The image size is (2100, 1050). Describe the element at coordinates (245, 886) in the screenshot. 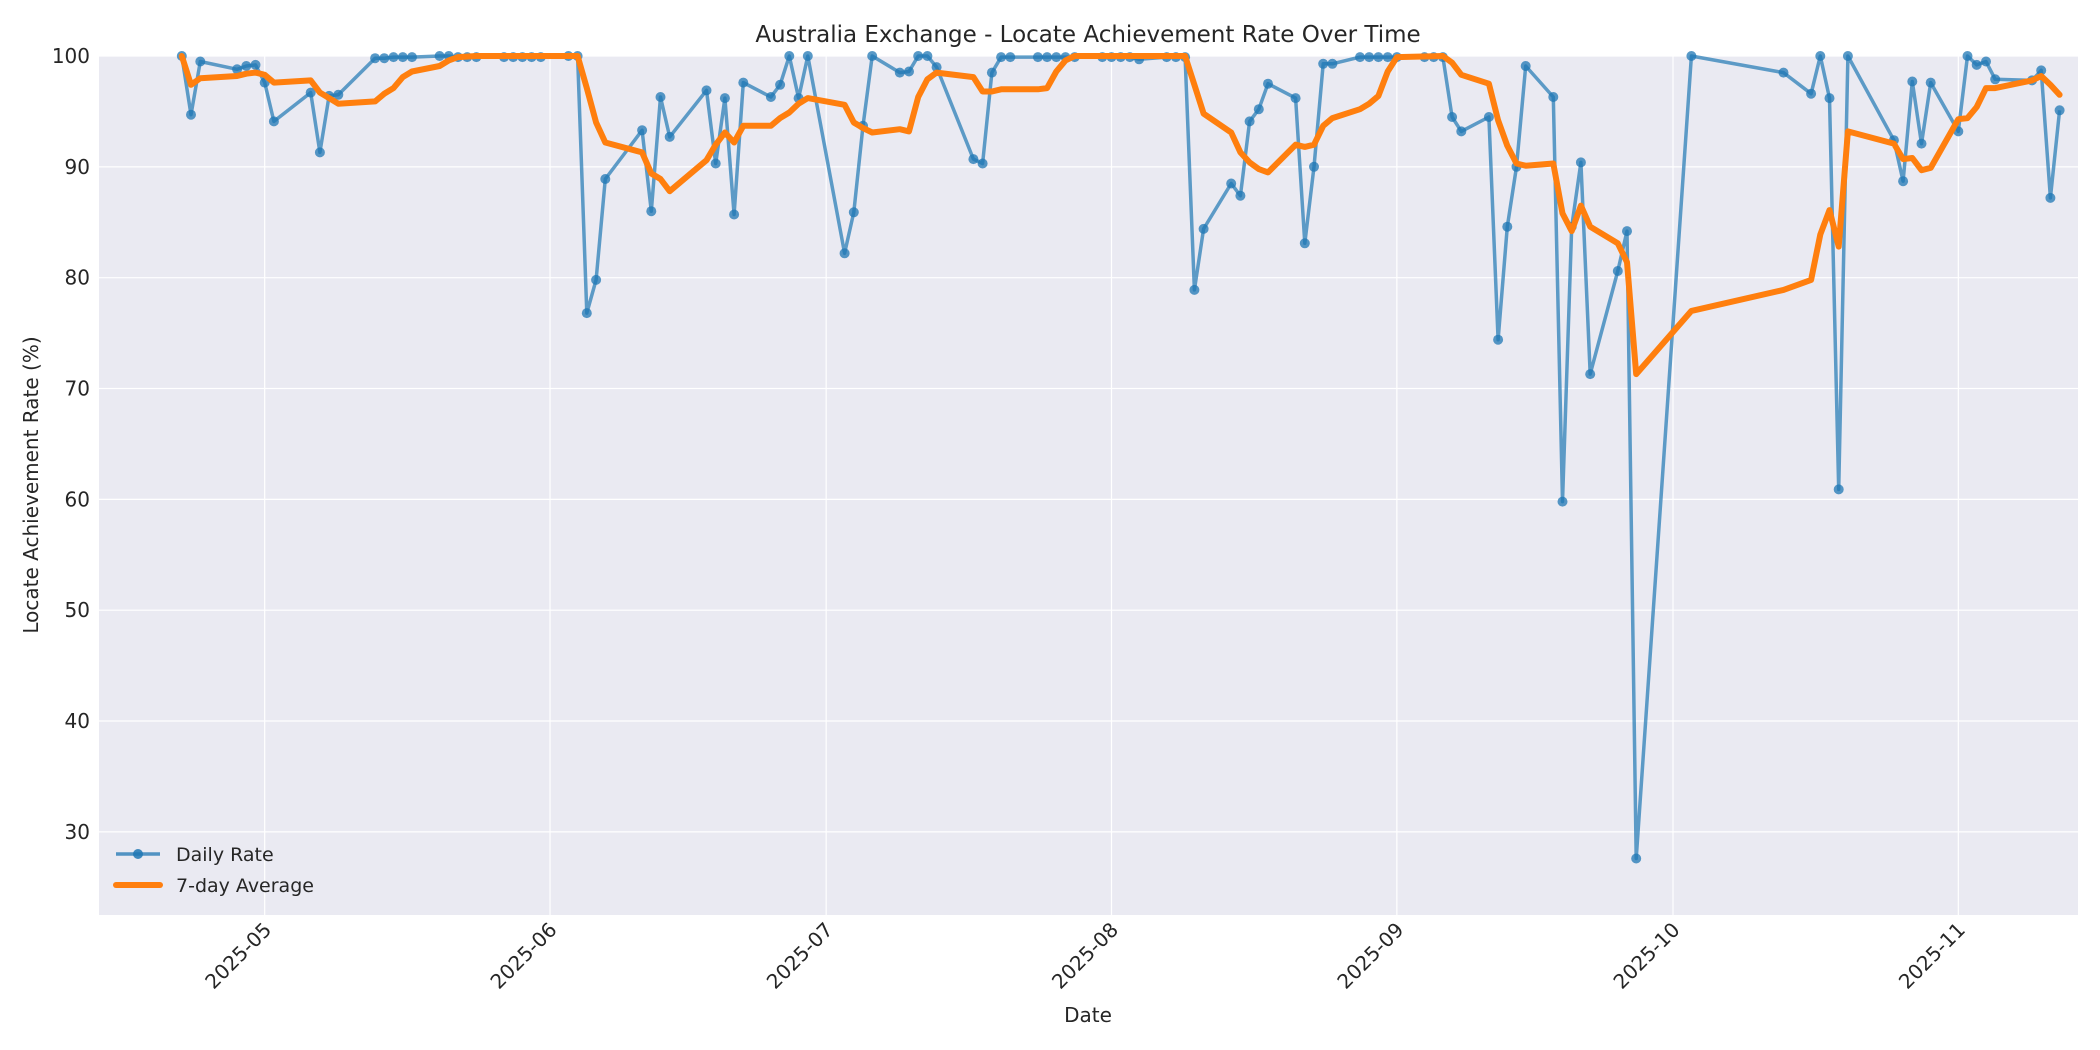

I see `legend-label-7day-average: 7-day Average` at that location.